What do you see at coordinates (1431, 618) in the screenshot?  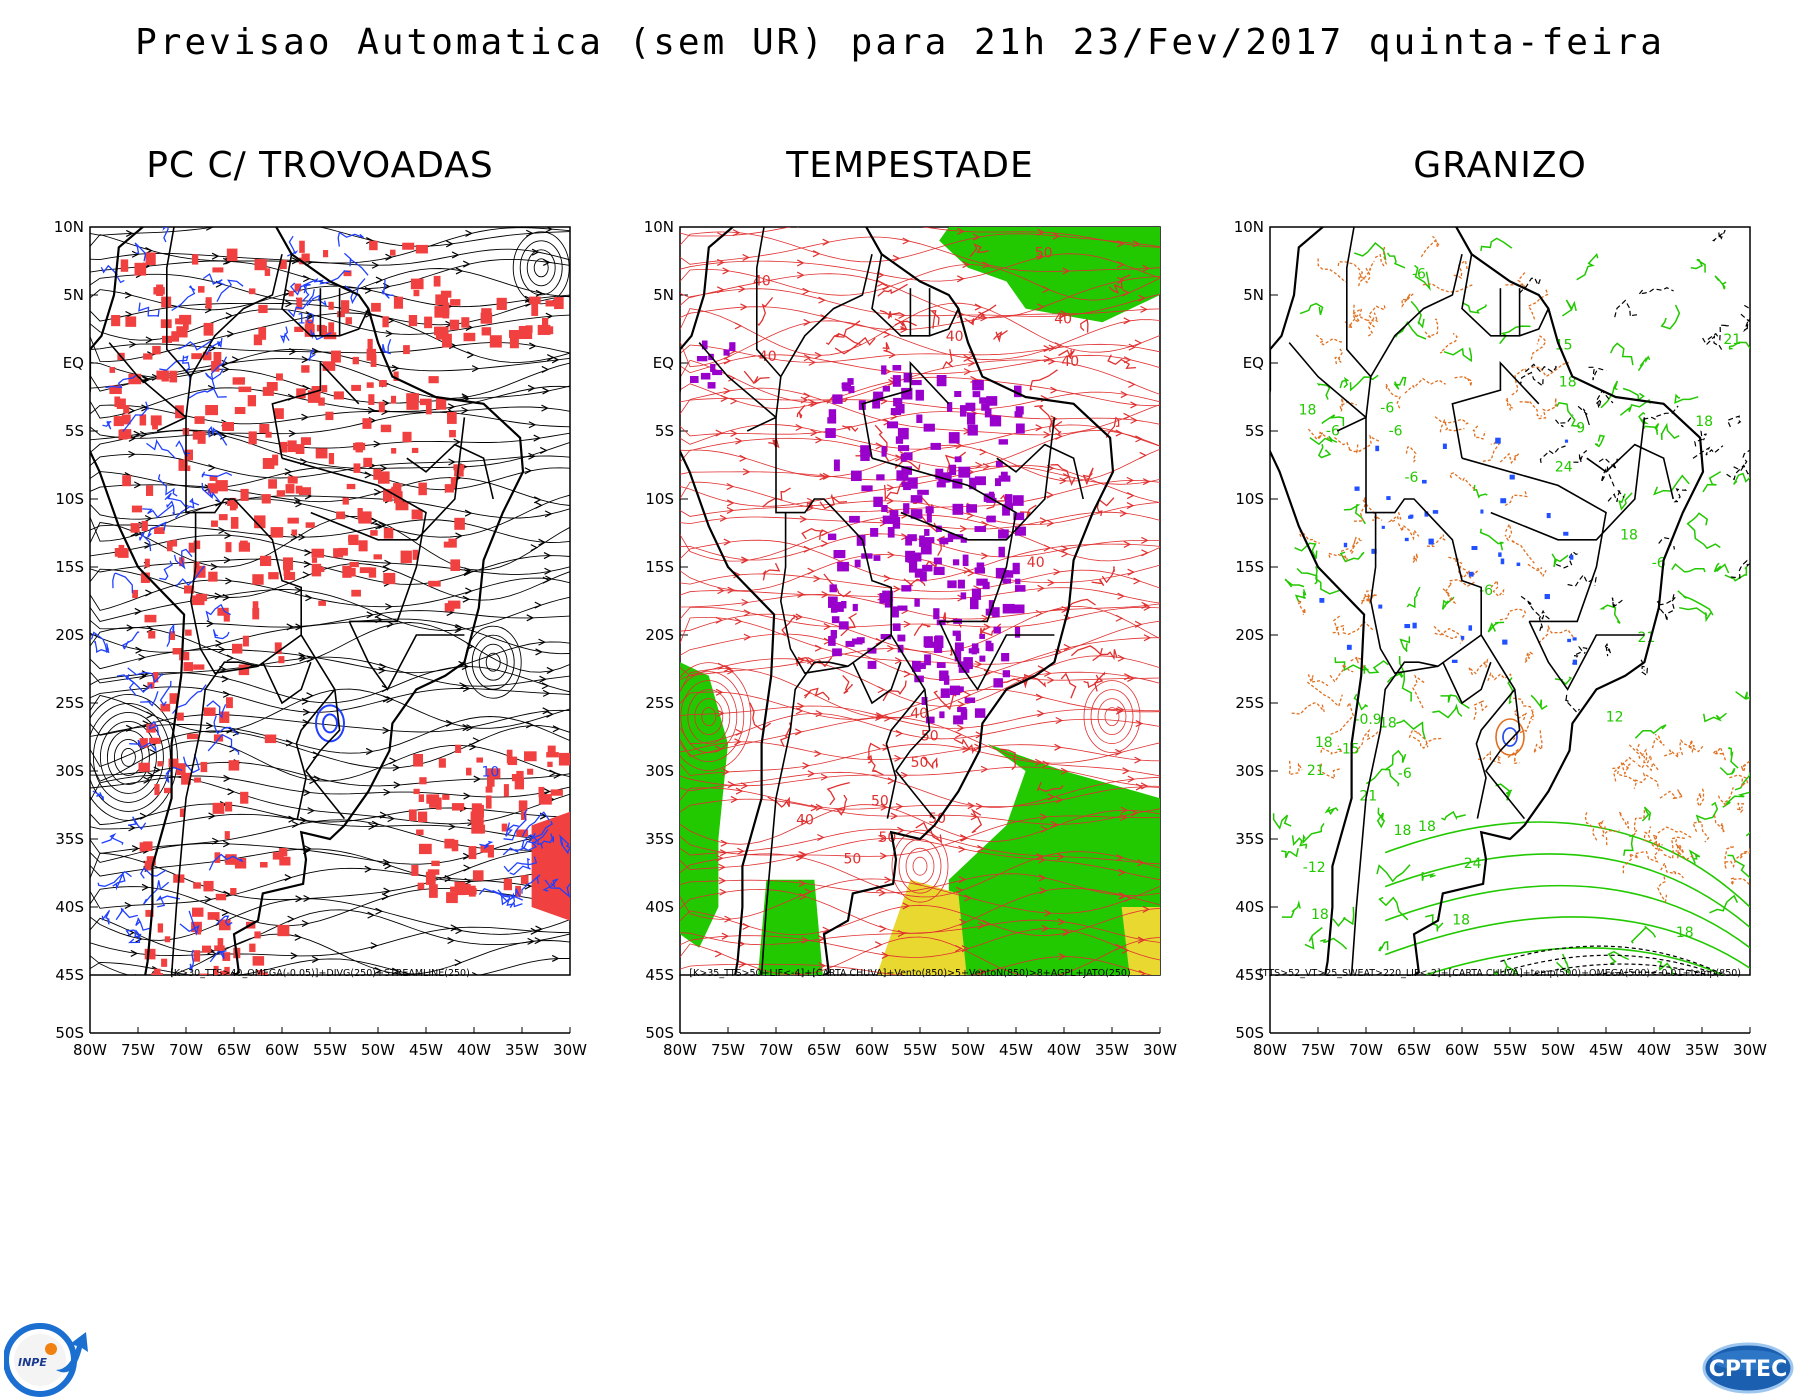 I see `country-border` at bounding box center [1431, 618].